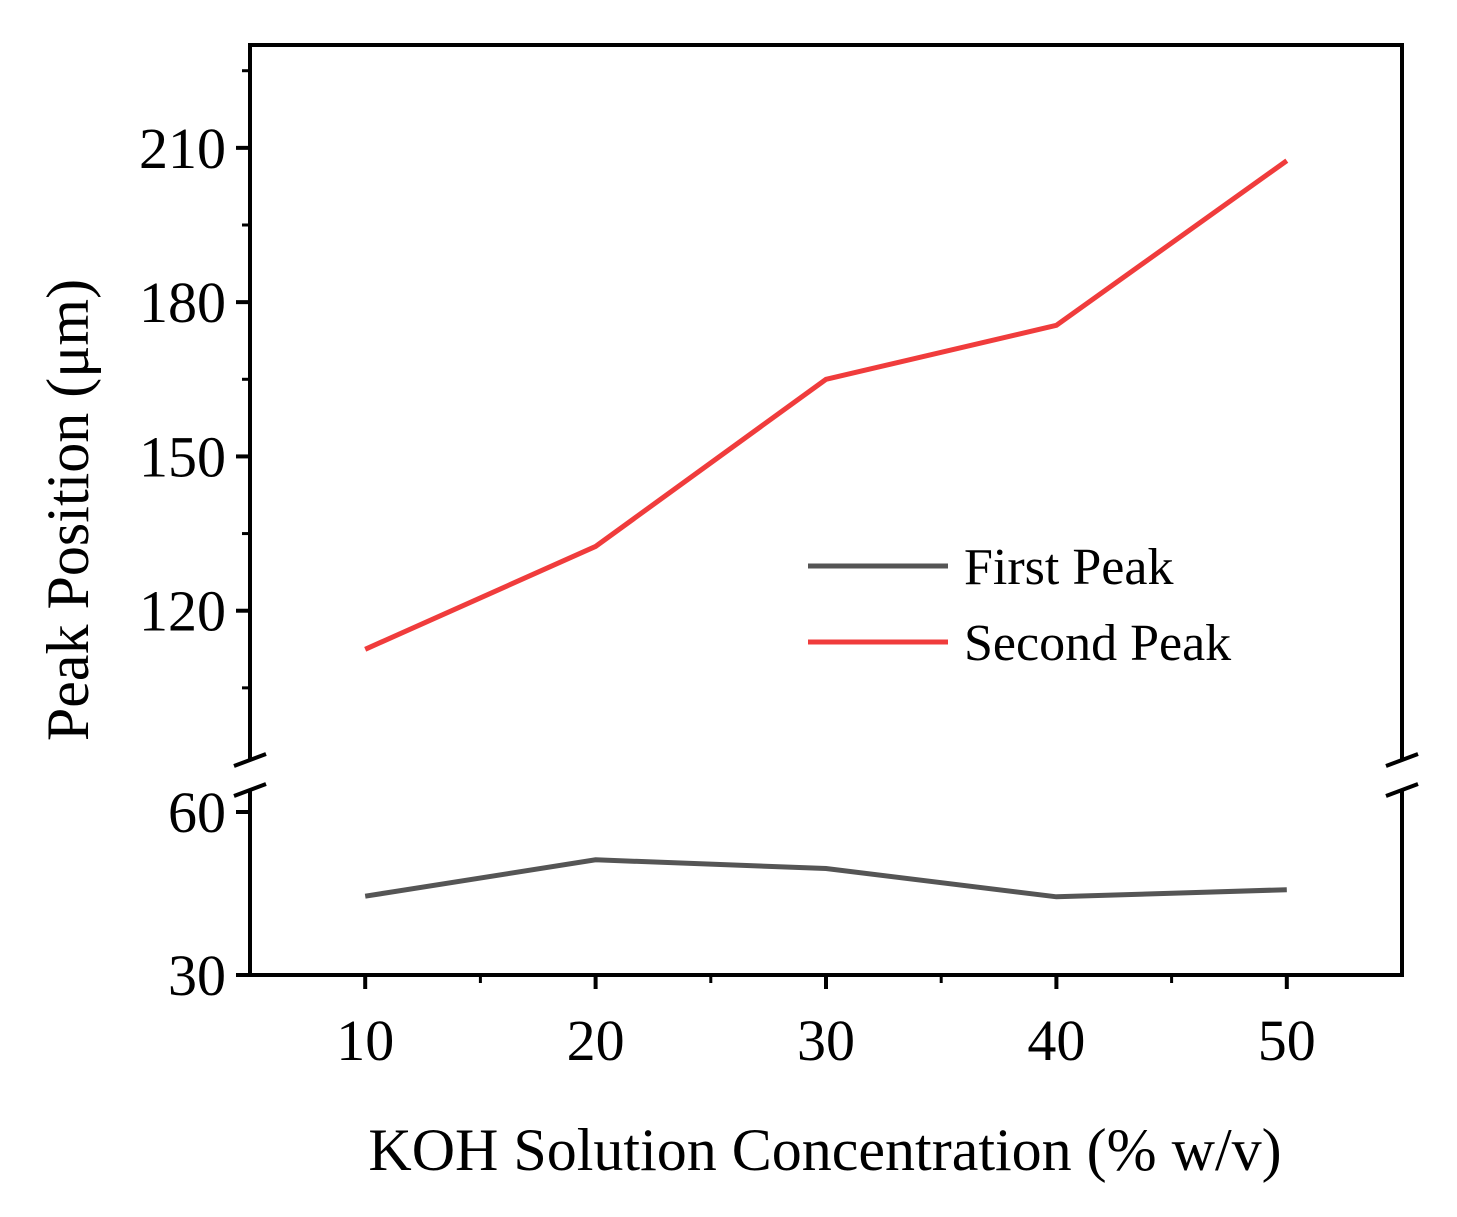  I want to click on legend-label: First Peak, so click(1068, 567).